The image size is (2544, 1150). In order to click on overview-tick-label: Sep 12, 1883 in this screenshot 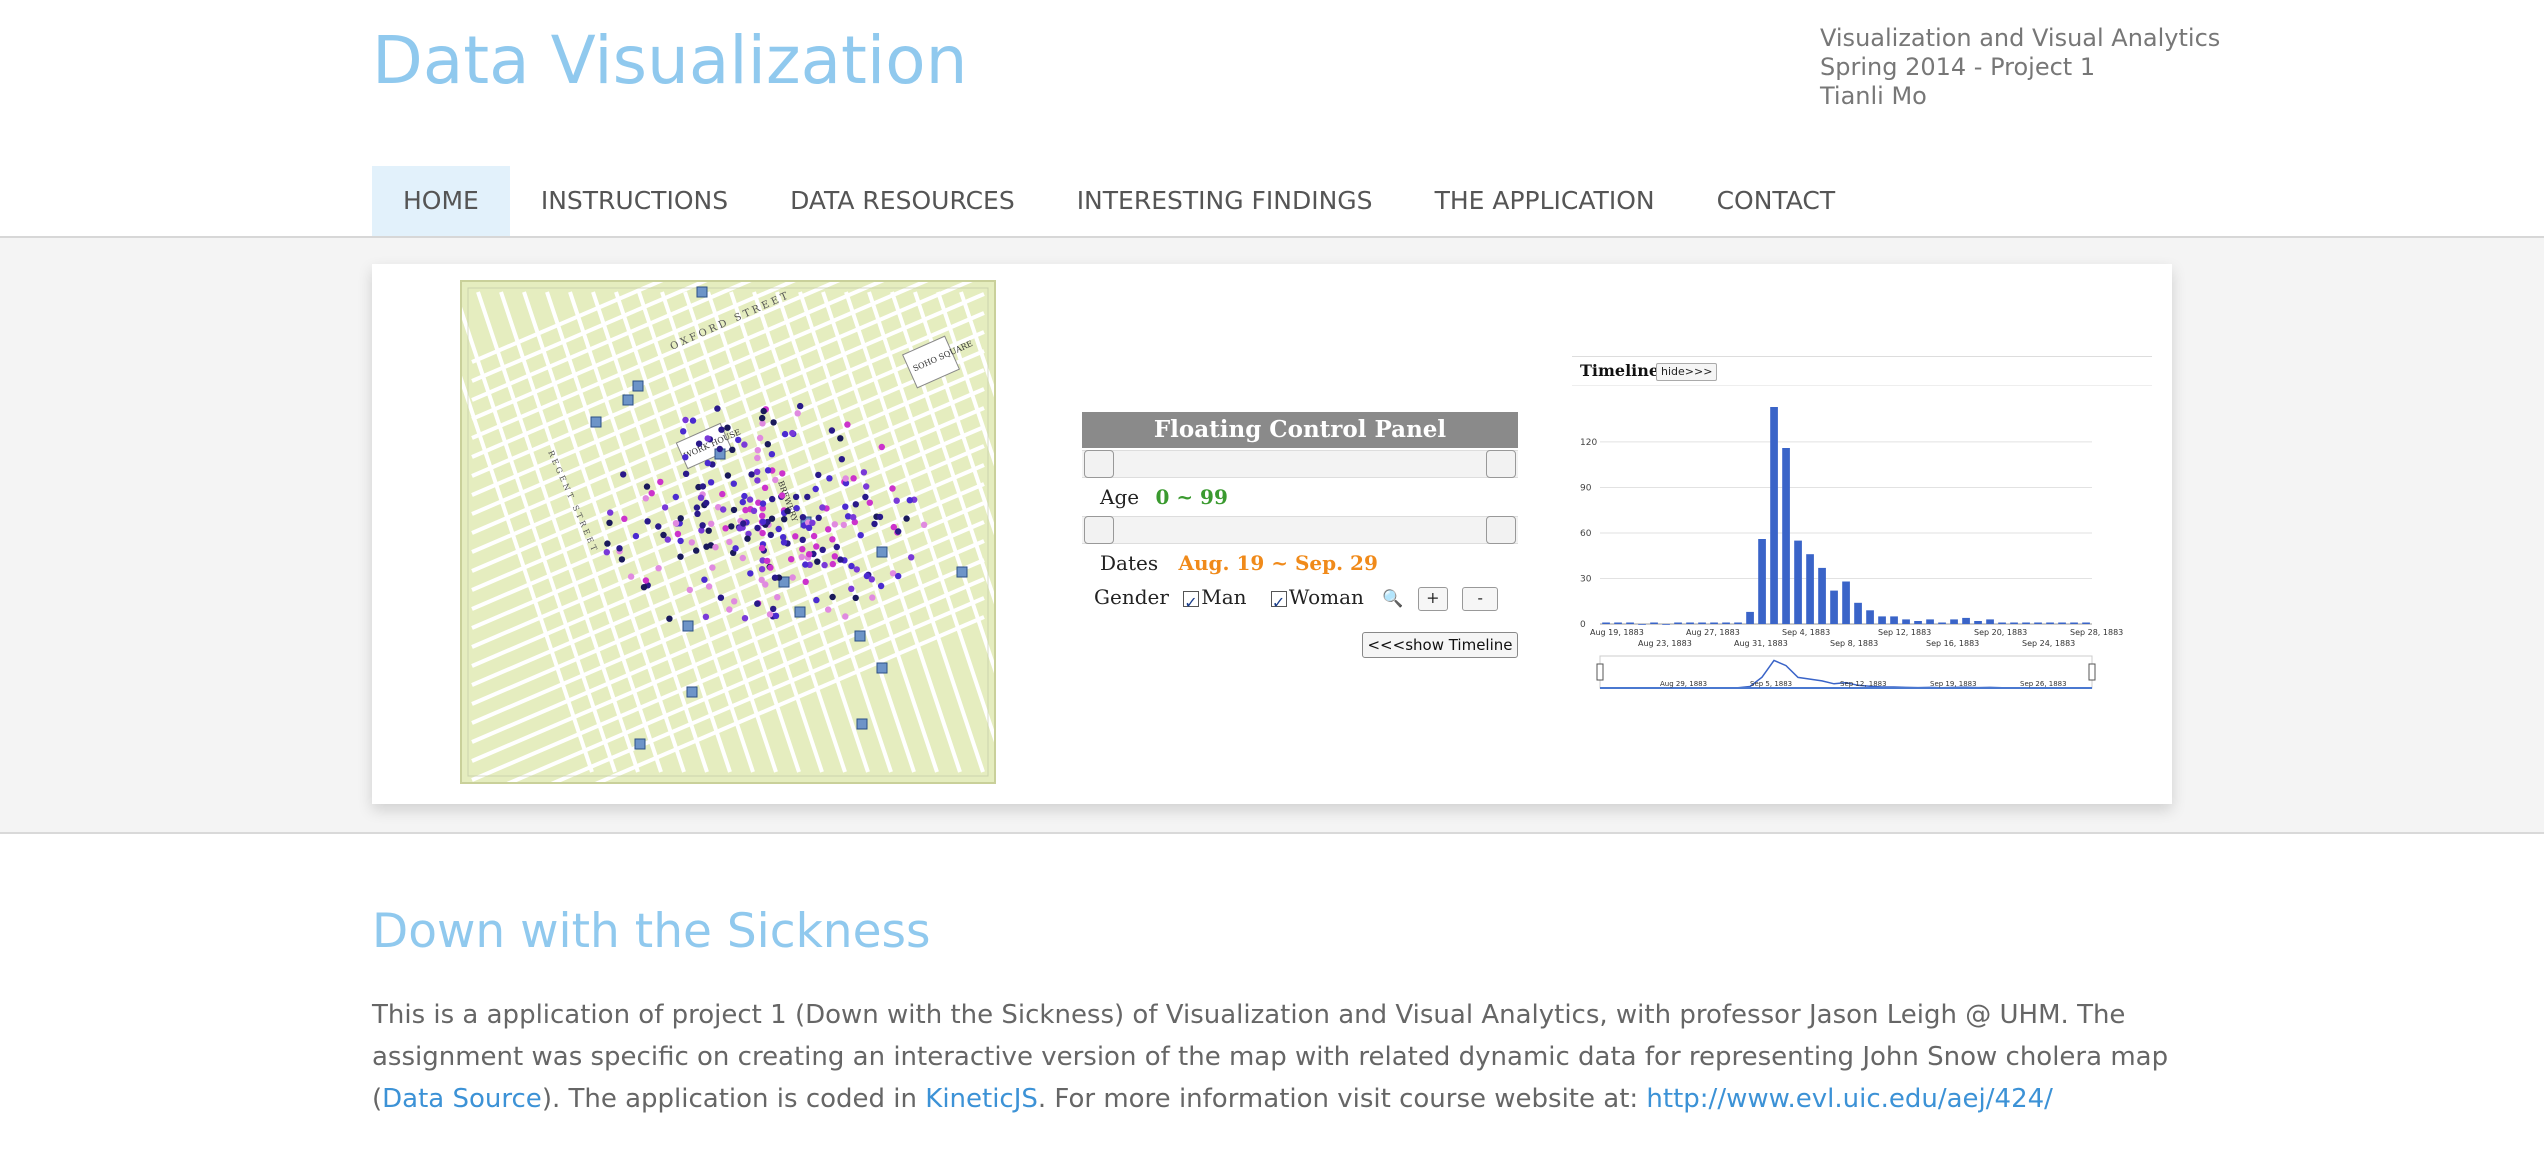, I will do `click(1863, 684)`.